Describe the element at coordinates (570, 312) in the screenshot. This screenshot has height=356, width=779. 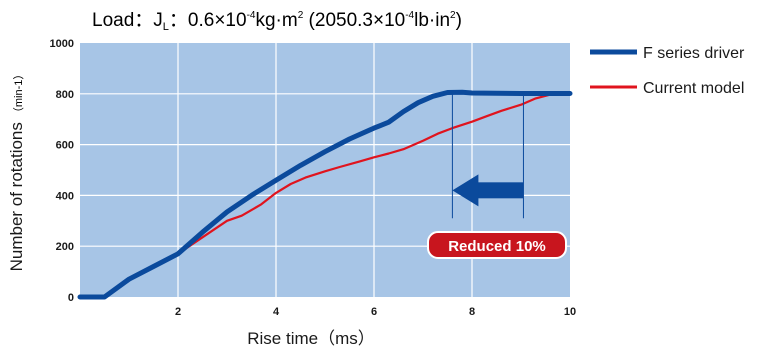
I see `x-tick-label: 10` at that location.